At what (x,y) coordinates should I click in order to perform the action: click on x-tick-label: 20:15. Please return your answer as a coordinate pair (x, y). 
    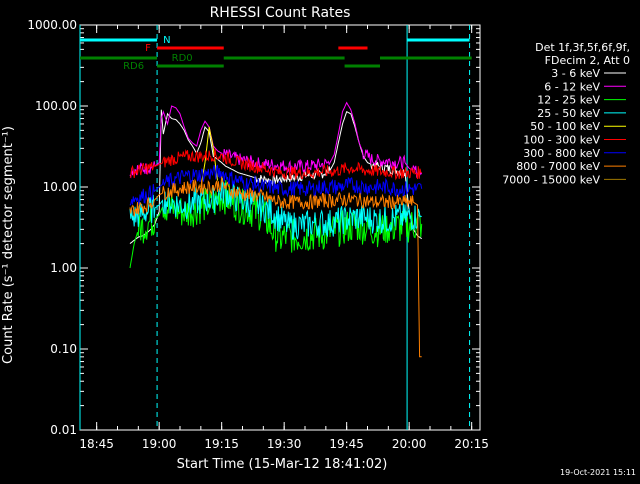
    Looking at the image, I should click on (471, 444).